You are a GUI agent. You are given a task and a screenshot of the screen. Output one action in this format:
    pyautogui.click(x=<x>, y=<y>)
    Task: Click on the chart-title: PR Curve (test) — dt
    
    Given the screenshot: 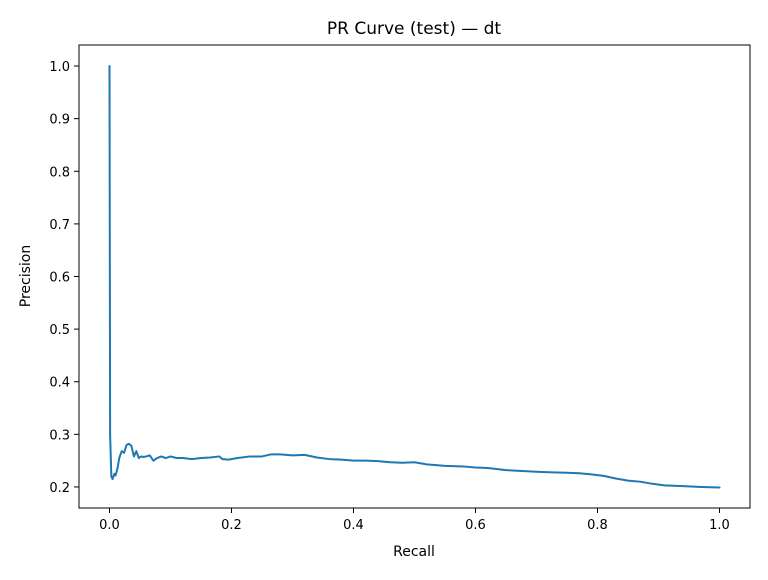 What is the action you would take?
    pyautogui.click(x=414, y=29)
    